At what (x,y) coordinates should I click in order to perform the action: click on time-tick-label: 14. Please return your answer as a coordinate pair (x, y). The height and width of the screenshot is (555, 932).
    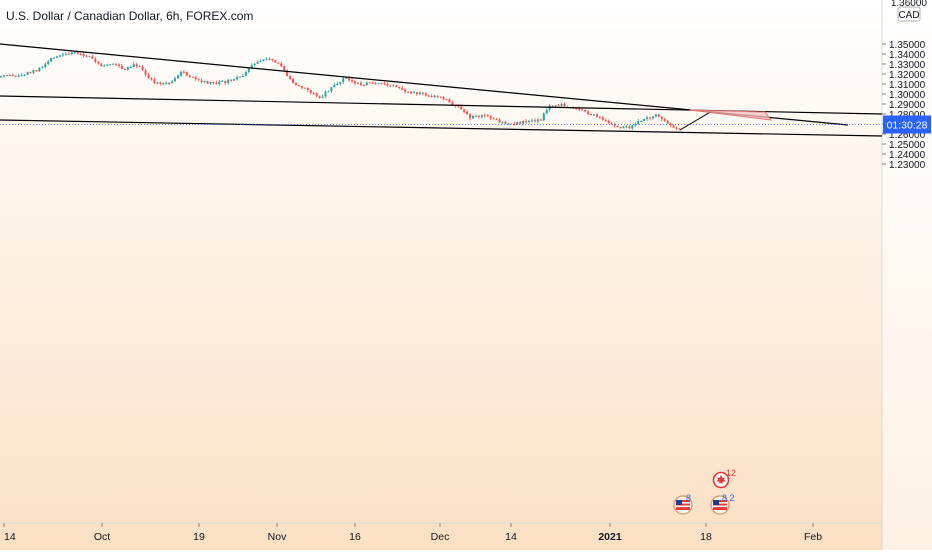
    Looking at the image, I should click on (10, 537).